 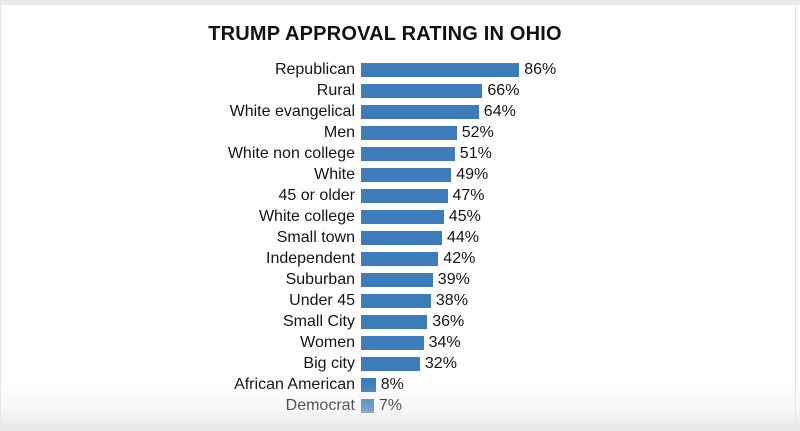 What do you see at coordinates (464, 216) in the screenshot?
I see `bar-value: 45%` at bounding box center [464, 216].